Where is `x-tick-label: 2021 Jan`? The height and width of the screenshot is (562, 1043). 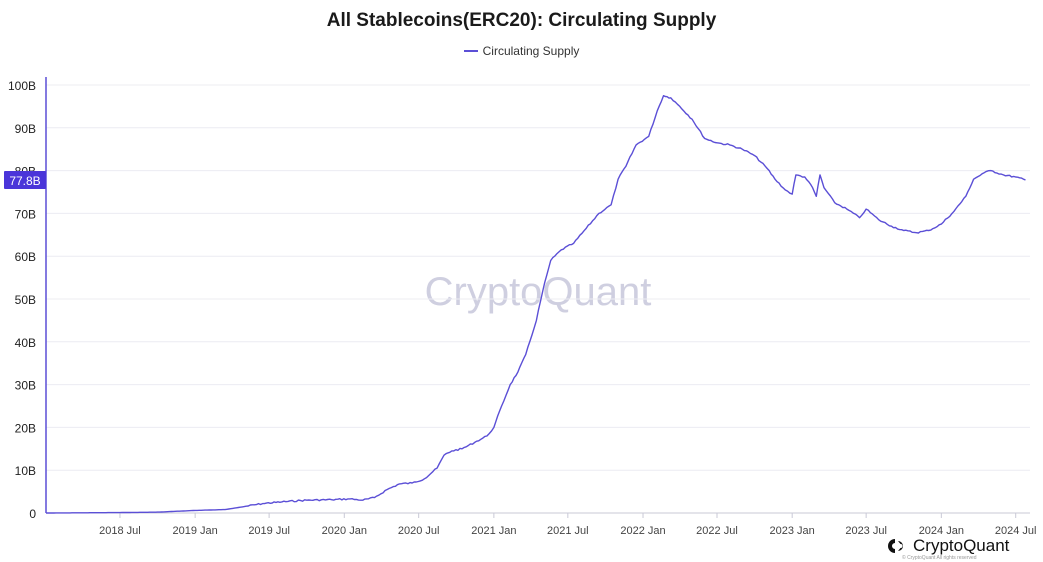
x-tick-label: 2021 Jan is located at coordinates (493, 531).